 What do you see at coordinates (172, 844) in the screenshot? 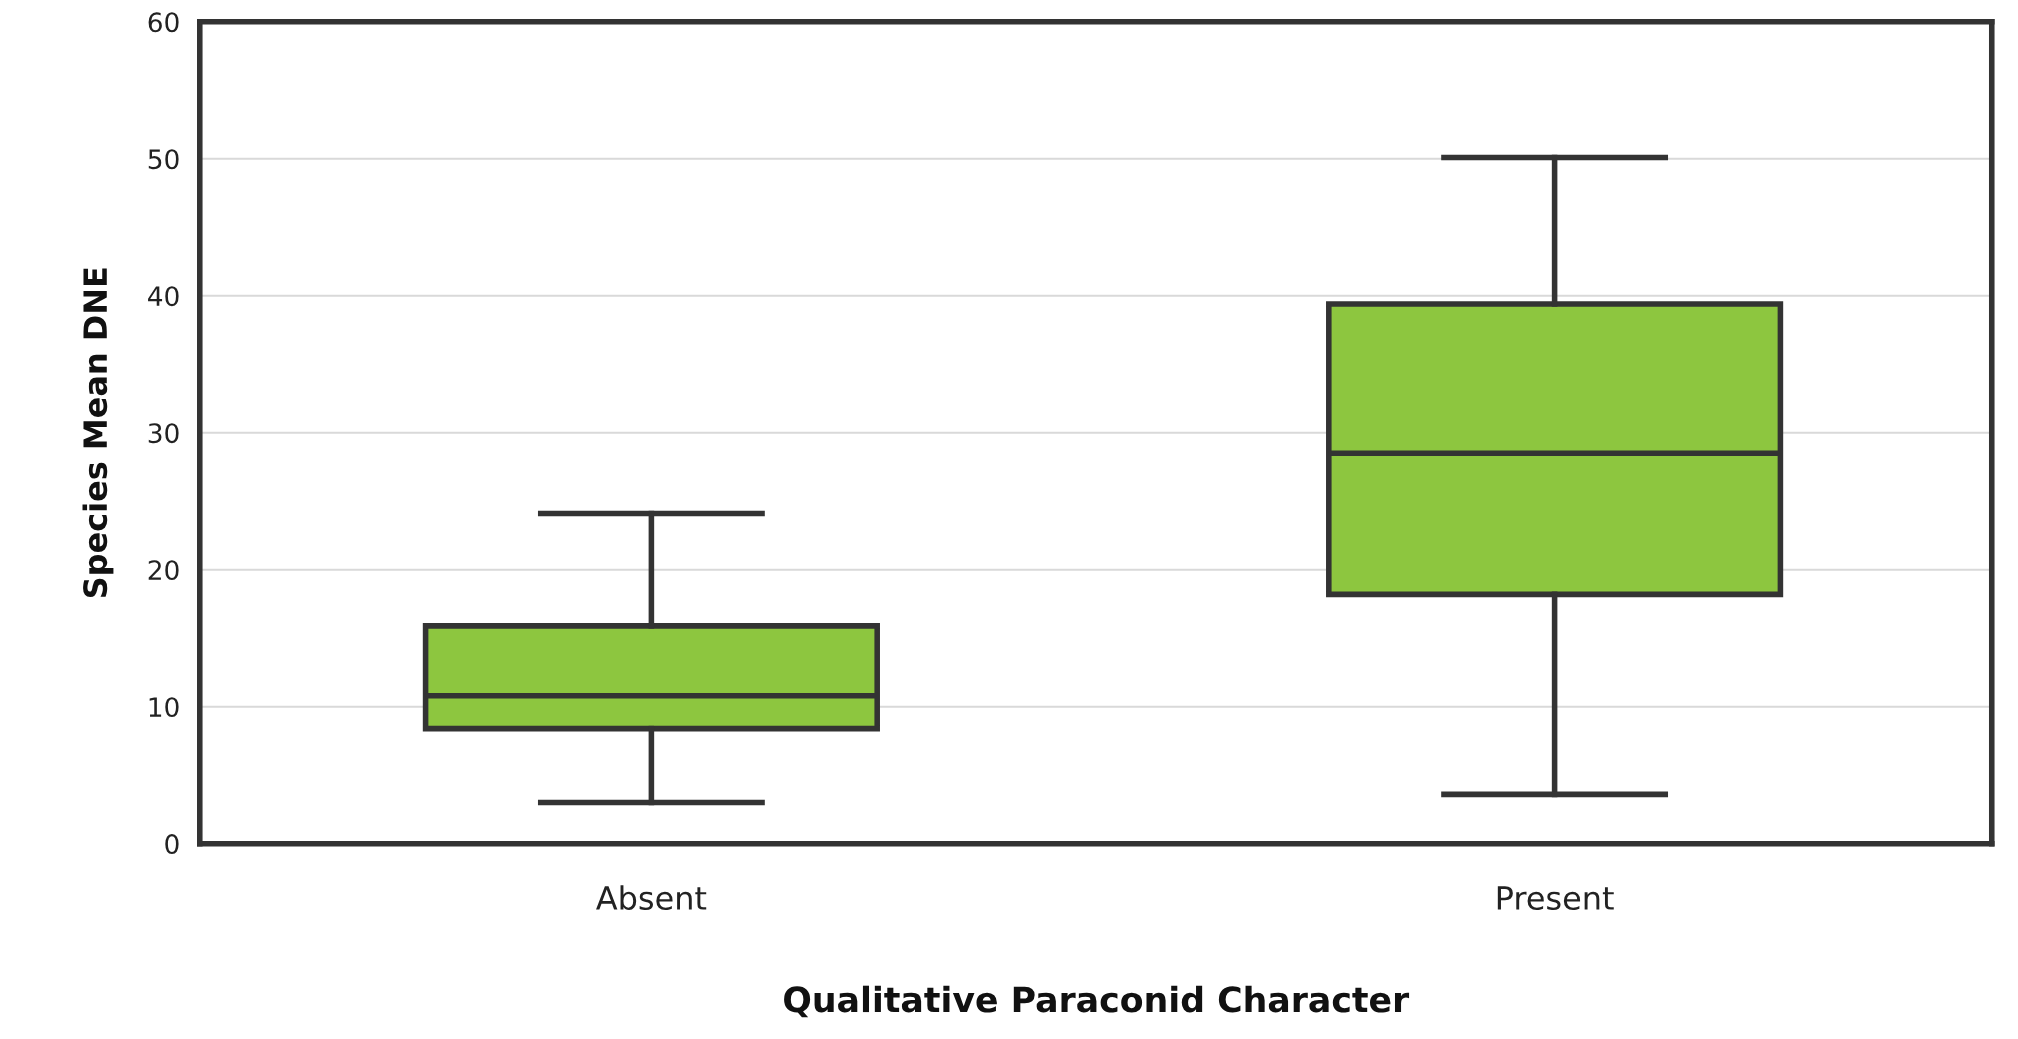
I see `y-tick-label: 0` at bounding box center [172, 844].